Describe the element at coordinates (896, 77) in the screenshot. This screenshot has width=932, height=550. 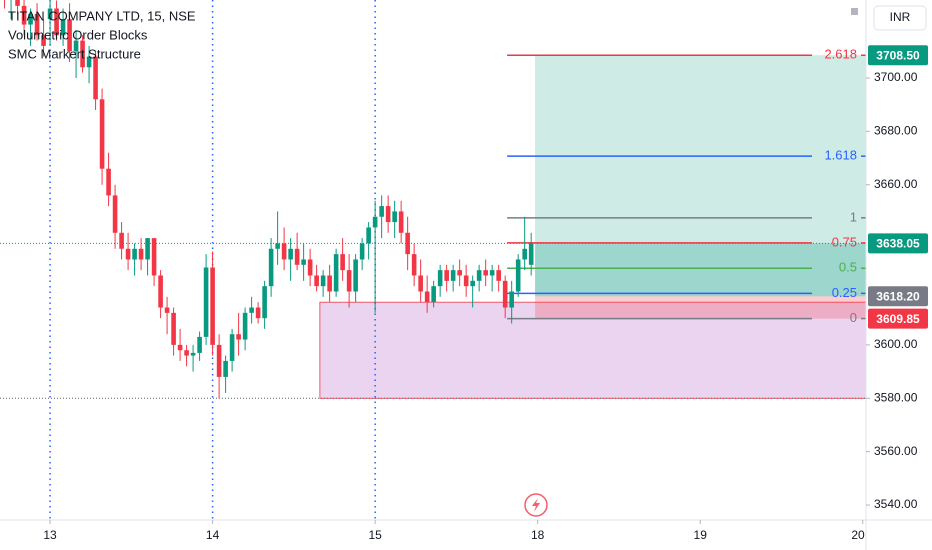
I see `y-tick-label: 3700.00` at that location.